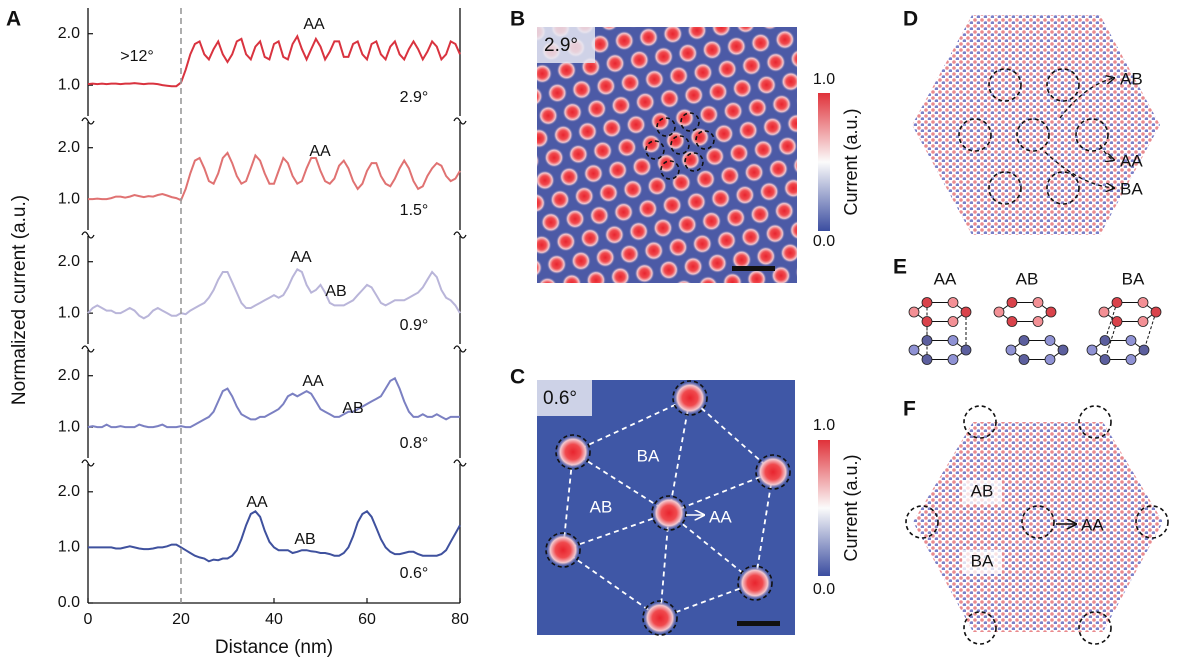 The width and height of the screenshot is (1181, 667). I want to click on y-axis-label: Normalized current (a.u.), so click(19, 300).